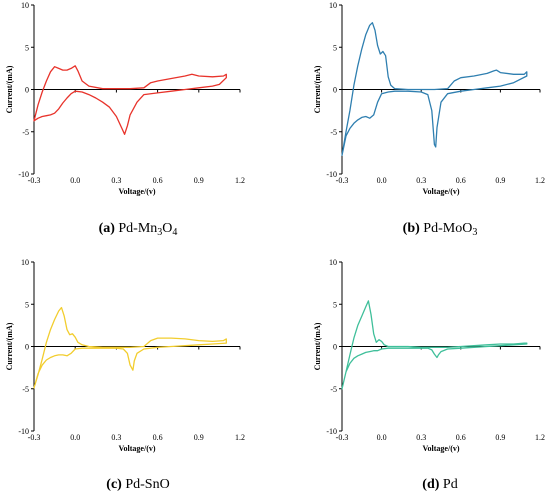 Image resolution: width=550 pixels, height=493 pixels. What do you see at coordinates (147, 484) in the screenshot?
I see `caption-label: Pd-SnO` at bounding box center [147, 484].